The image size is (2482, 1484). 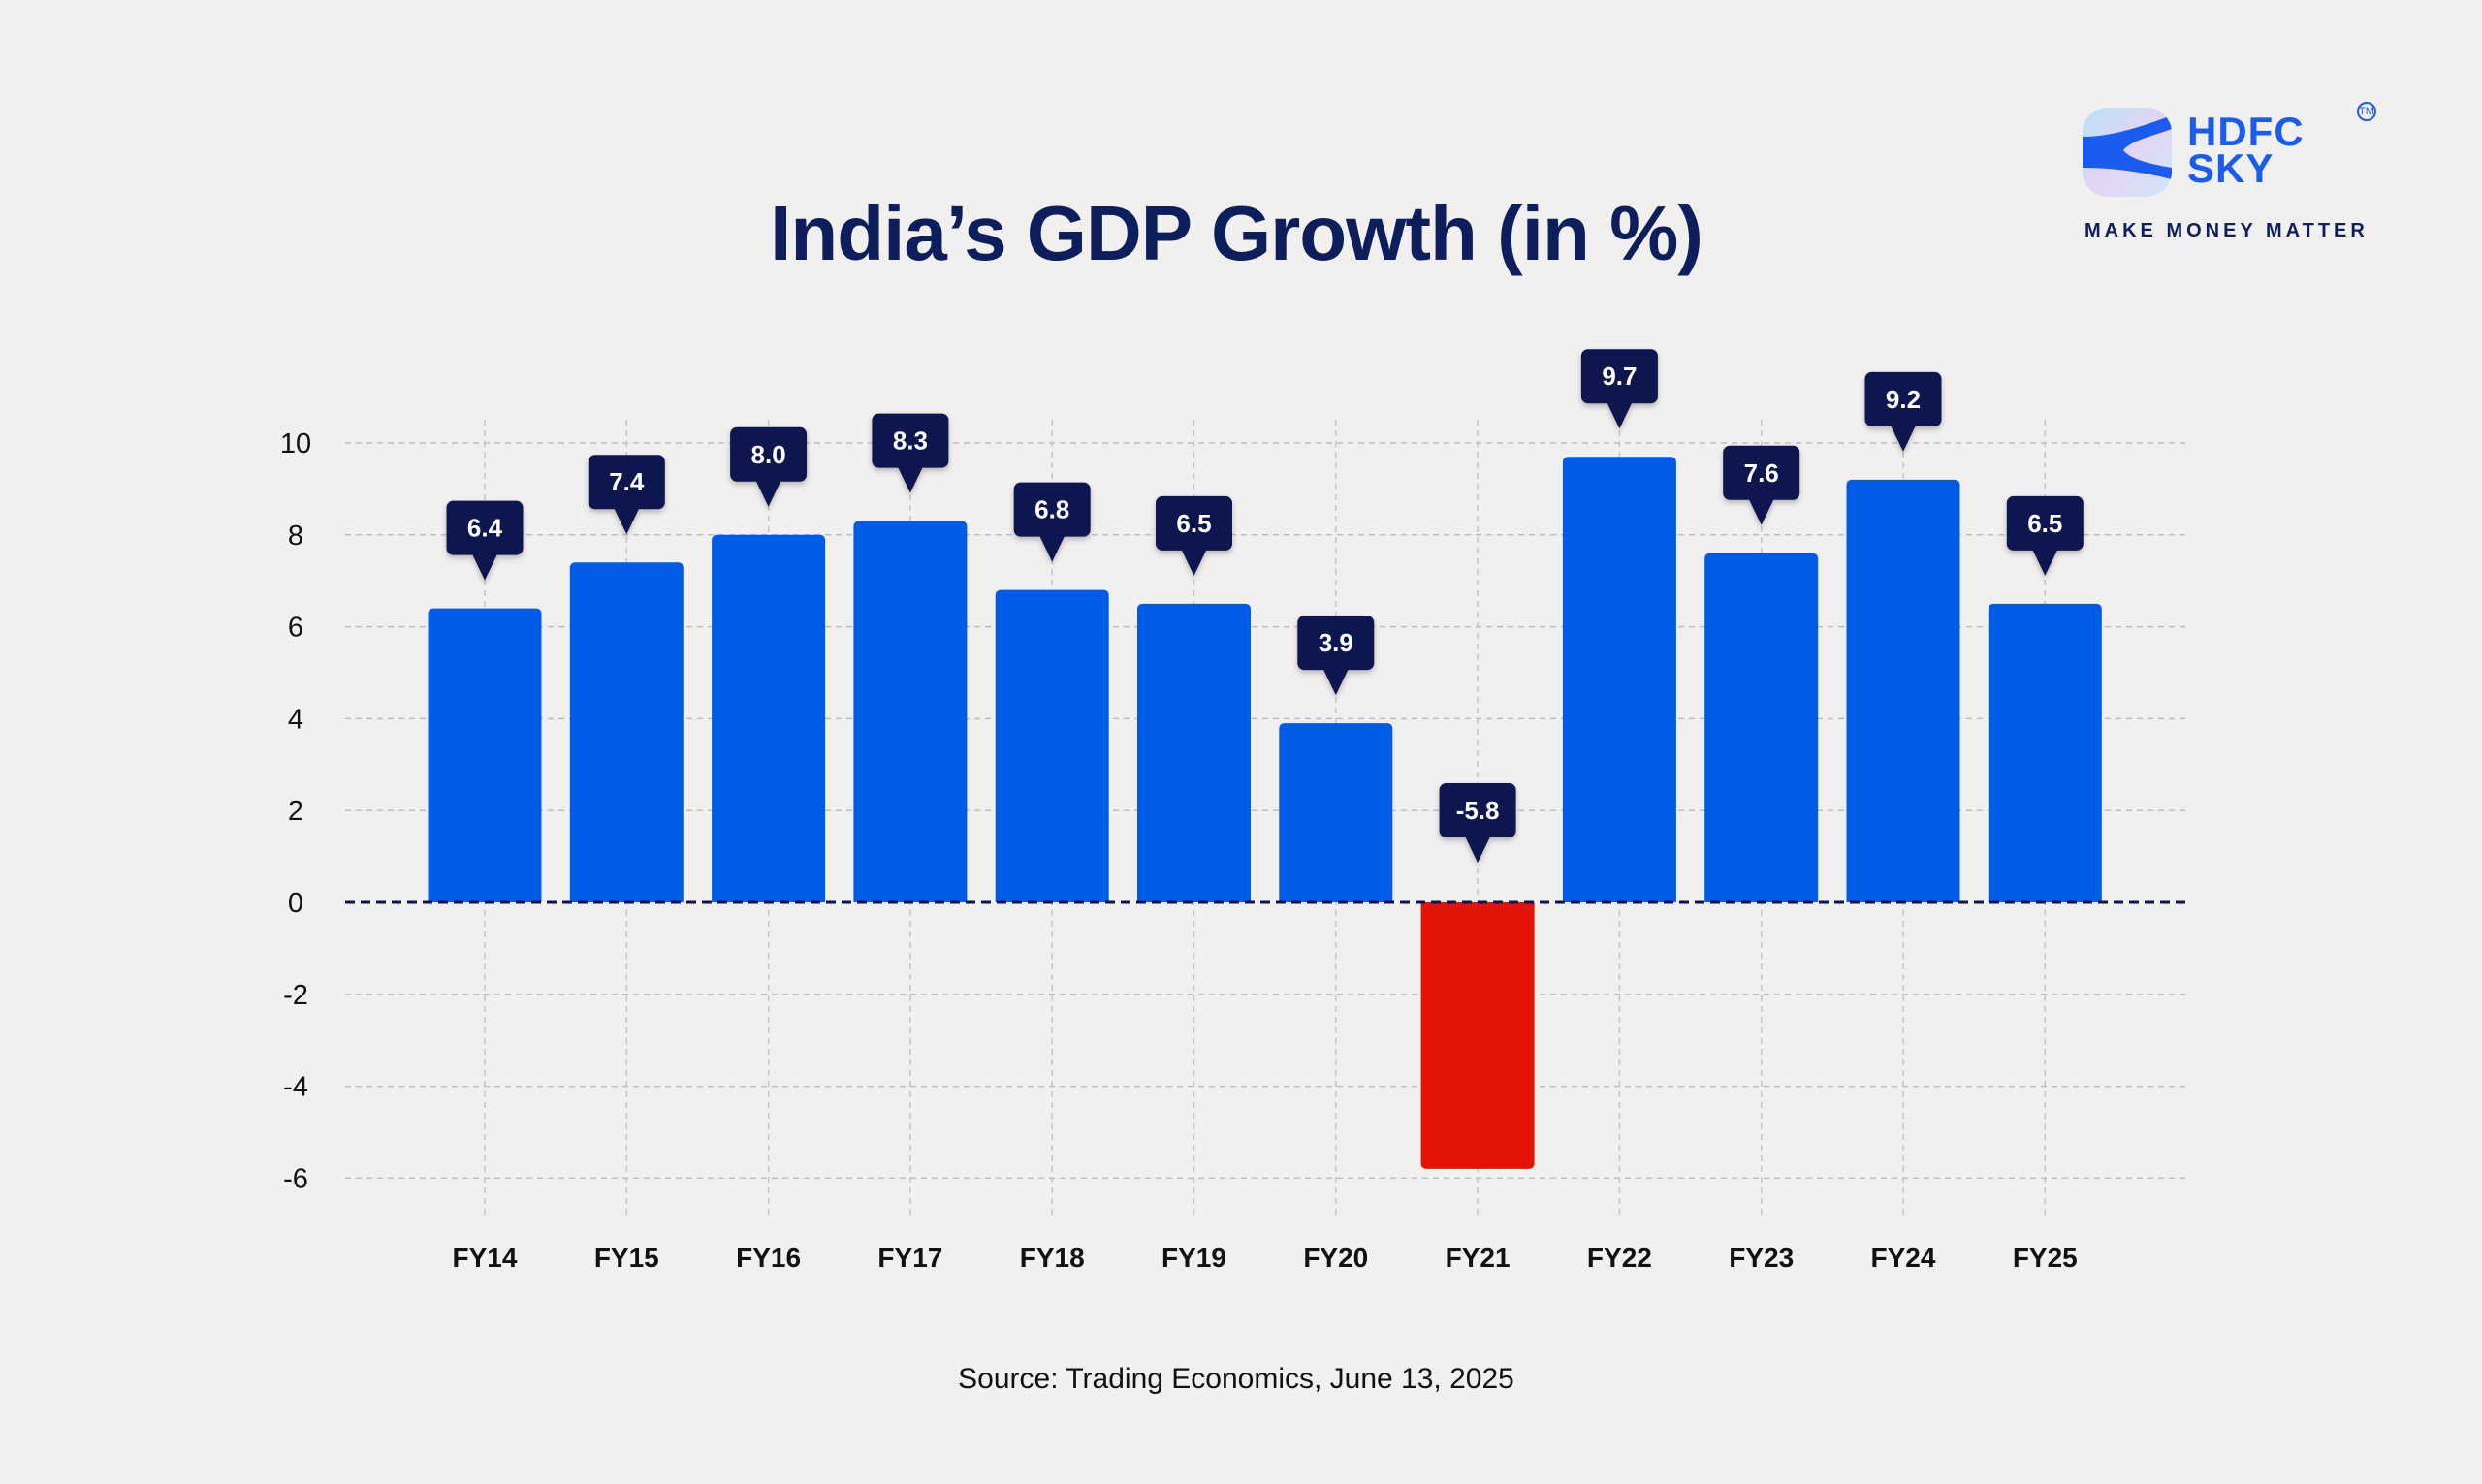 I want to click on x-tick-label: FY23, so click(x=1761, y=1258).